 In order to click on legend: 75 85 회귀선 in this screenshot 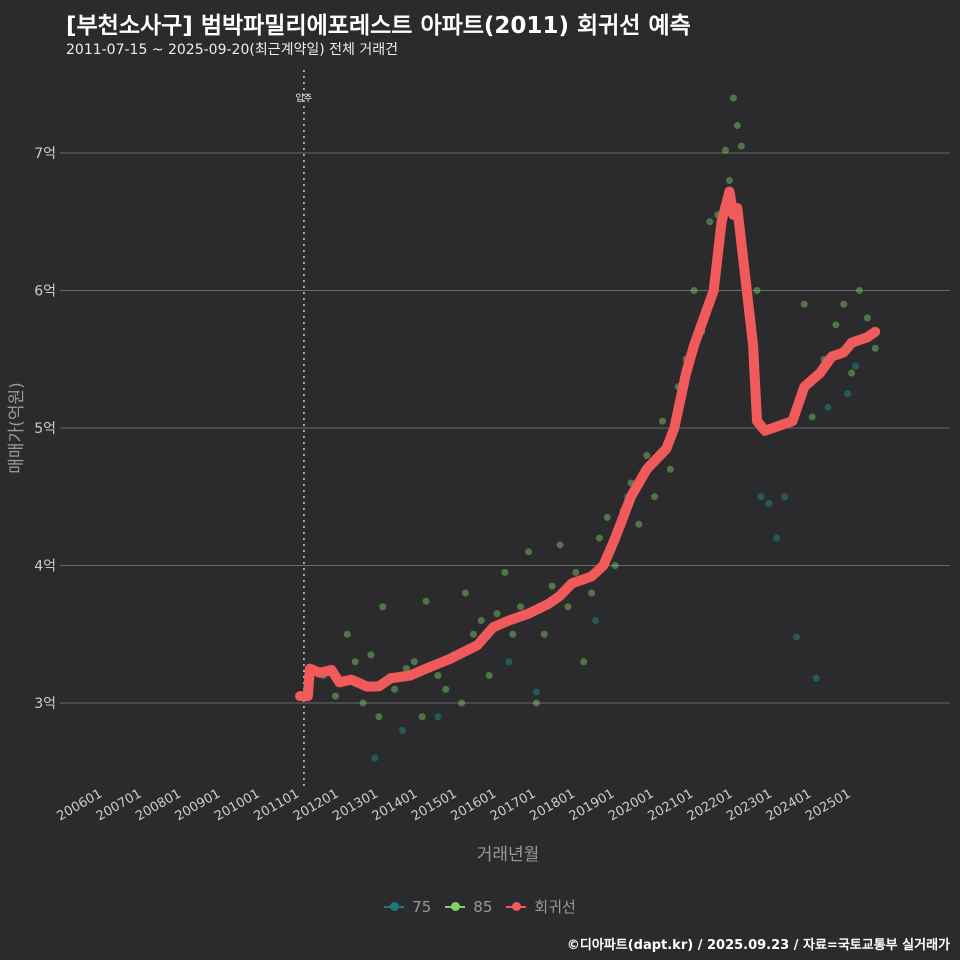, I will do `click(480, 906)`.